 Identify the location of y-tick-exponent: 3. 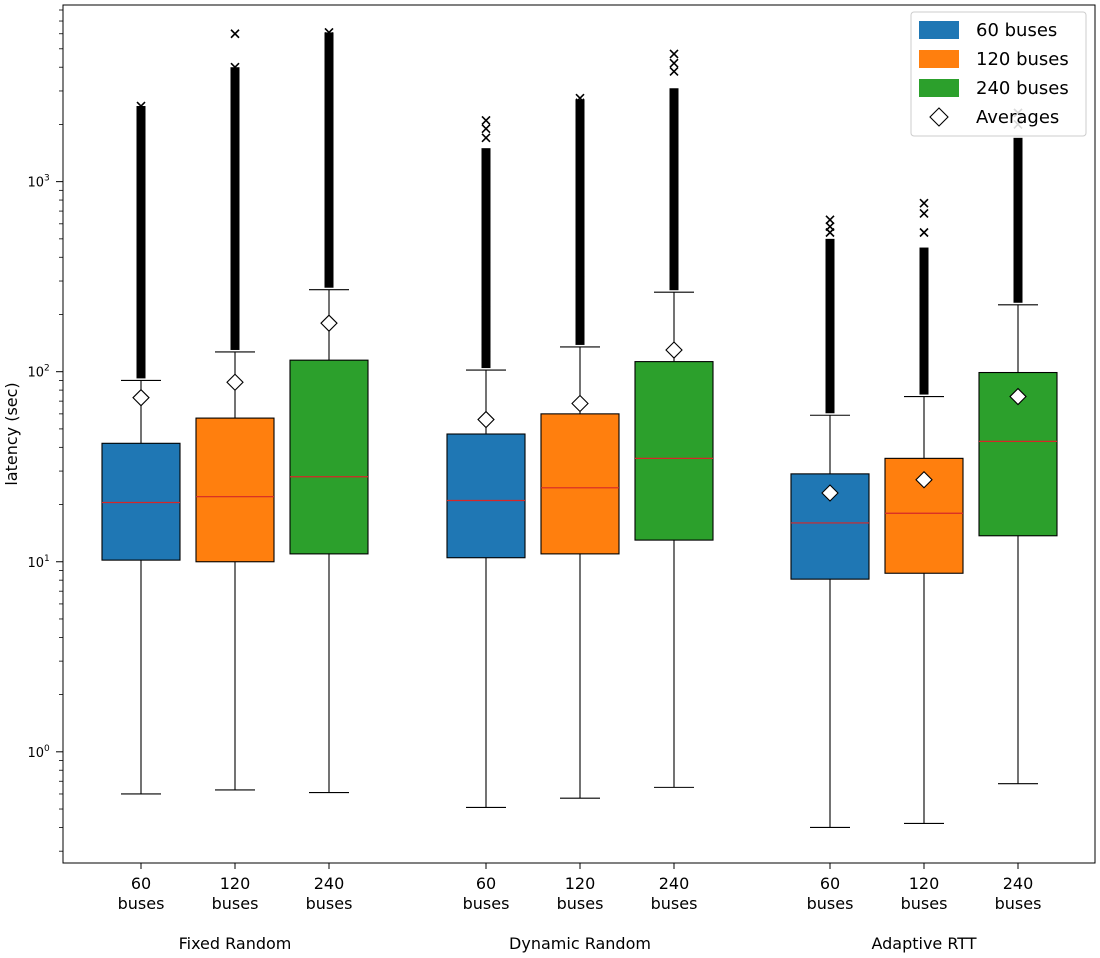
(47, 179).